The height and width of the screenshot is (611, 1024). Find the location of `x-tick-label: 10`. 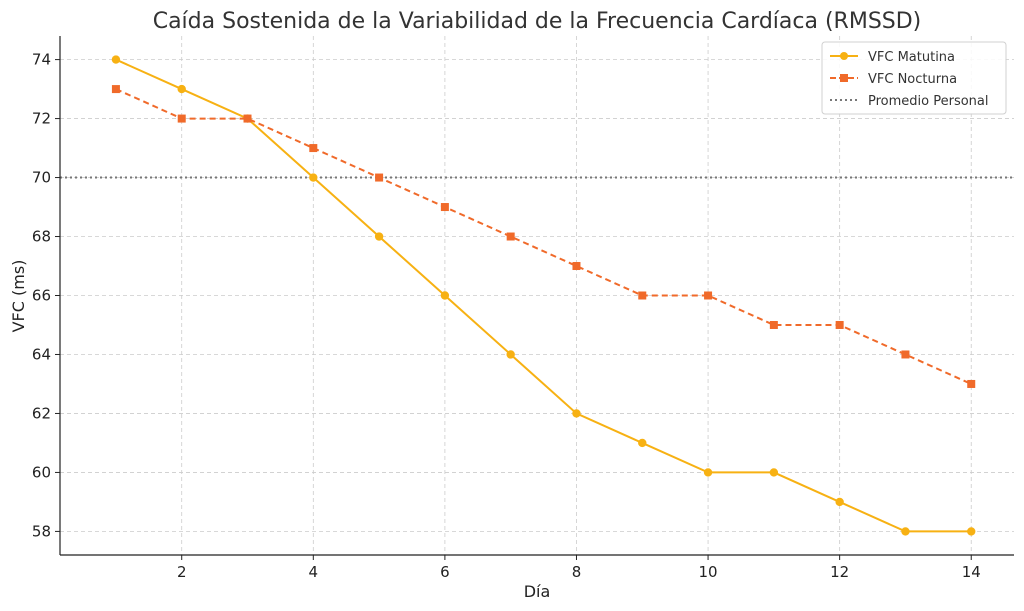

x-tick-label: 10 is located at coordinates (708, 572).